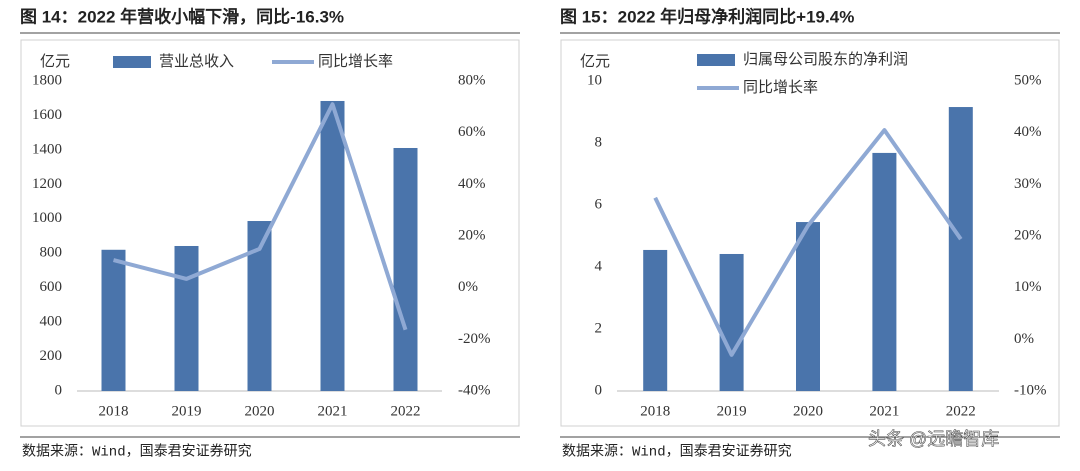 This screenshot has height=471, width=1080. I want to click on y-tick-label: 400, so click(51, 322).